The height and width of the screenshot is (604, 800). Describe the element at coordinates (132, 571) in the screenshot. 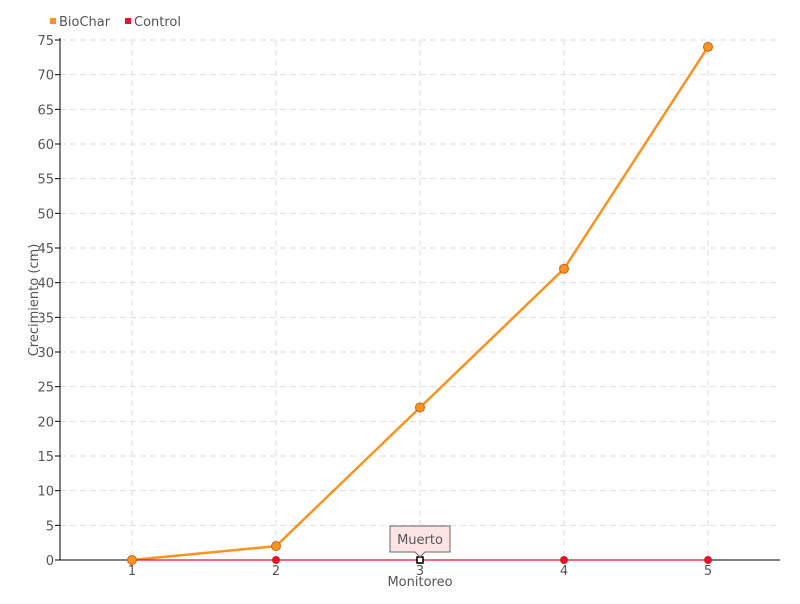

I see `x-tick-label: 1` at that location.